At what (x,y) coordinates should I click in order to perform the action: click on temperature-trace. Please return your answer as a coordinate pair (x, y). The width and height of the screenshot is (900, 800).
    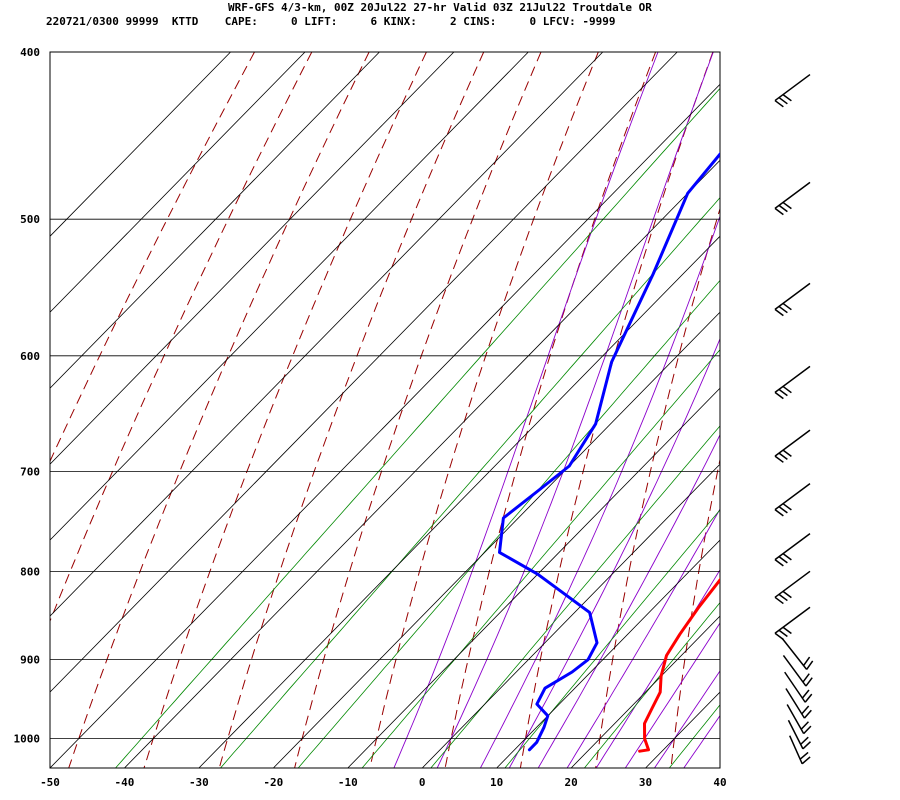
    Looking at the image, I should click on (679, 665).